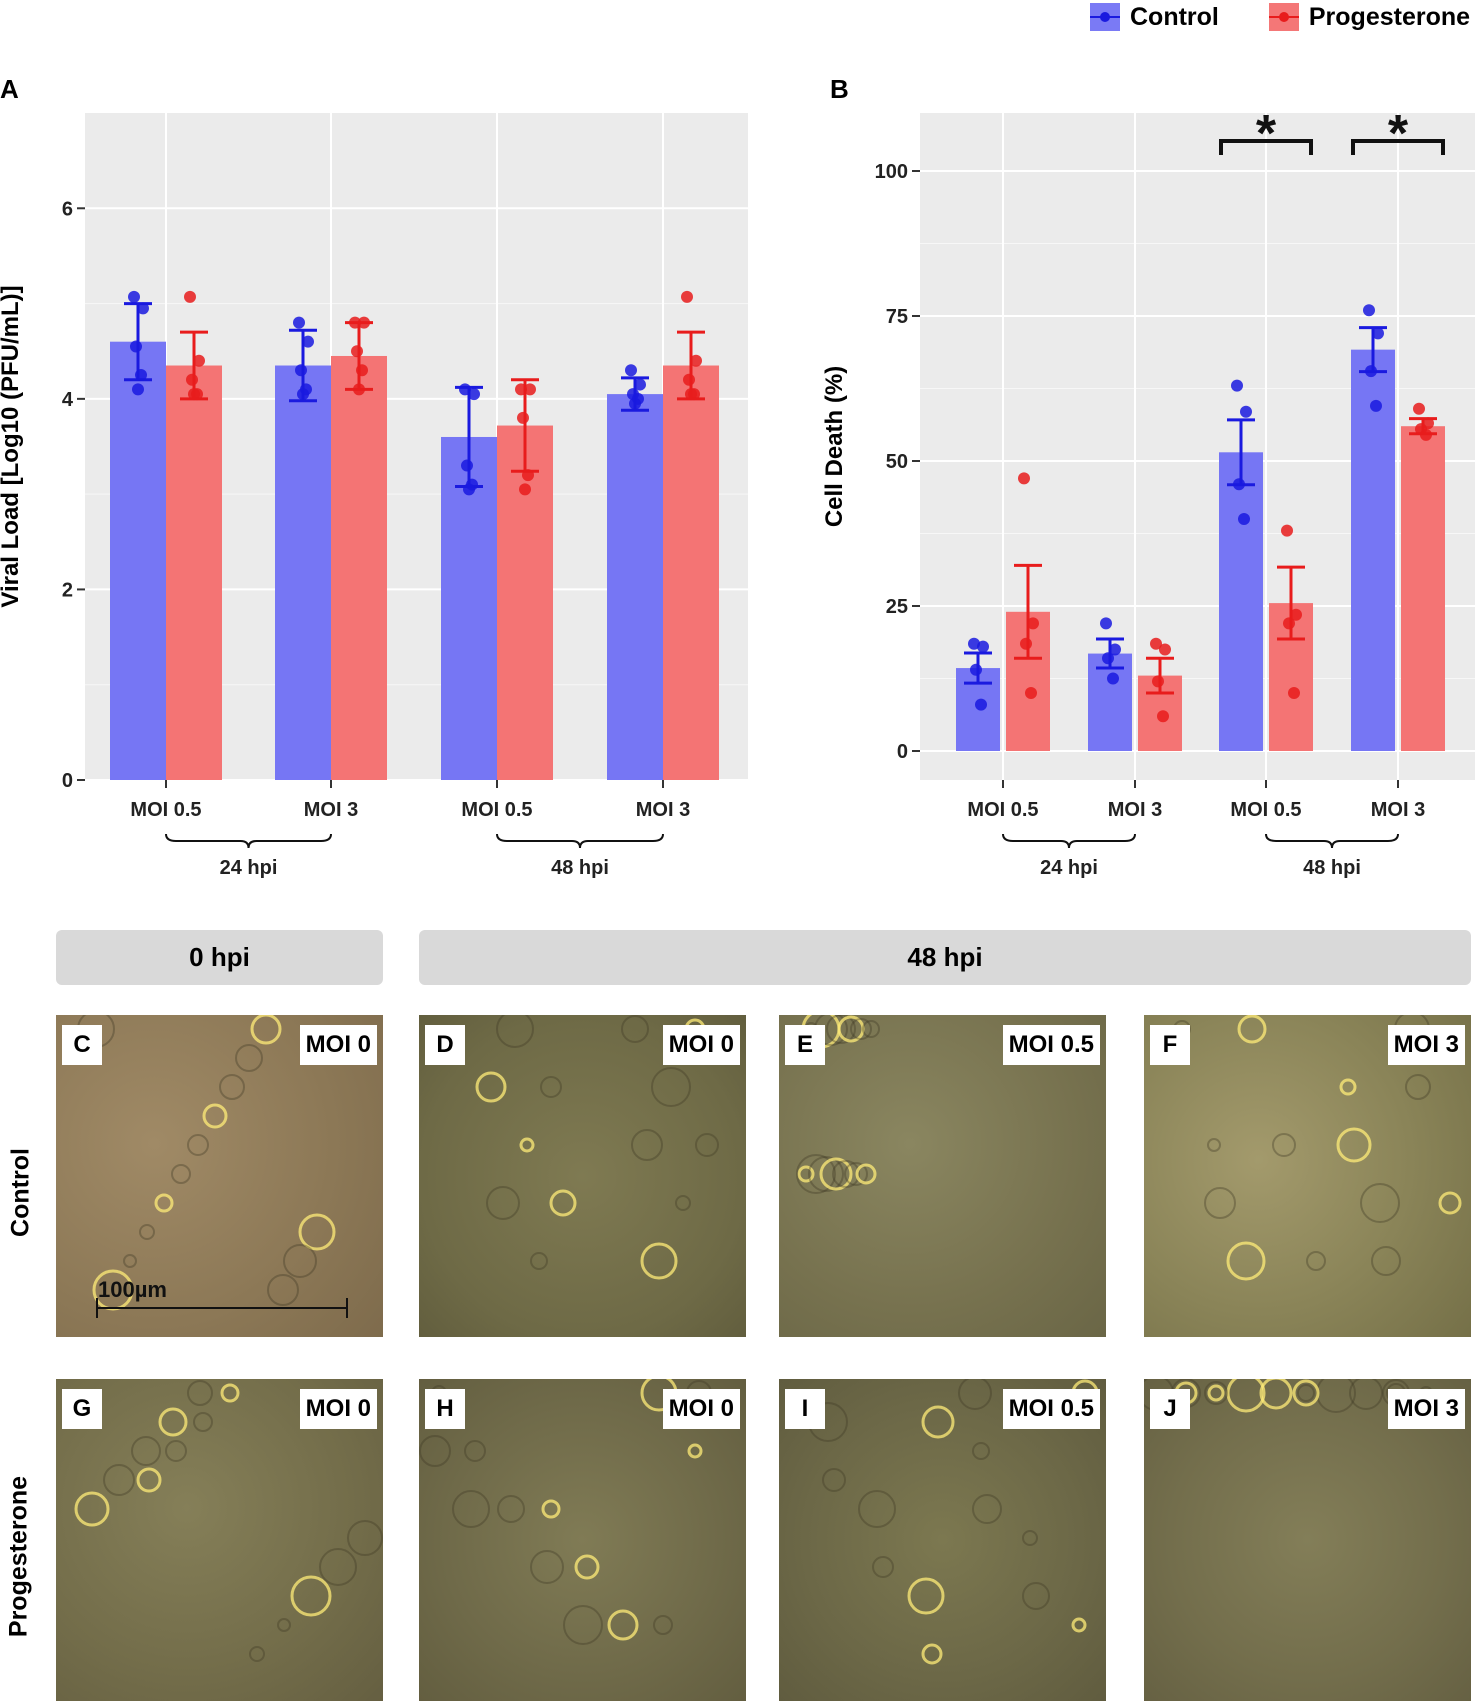 The height and width of the screenshot is (1702, 1477). I want to click on y-tick-label: 75, so click(897, 317).